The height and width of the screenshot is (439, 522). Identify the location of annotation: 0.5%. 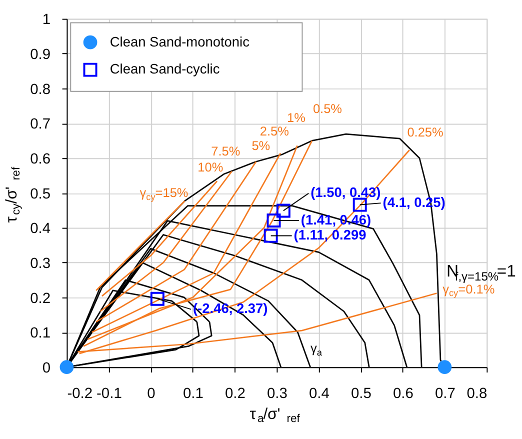
(327, 108).